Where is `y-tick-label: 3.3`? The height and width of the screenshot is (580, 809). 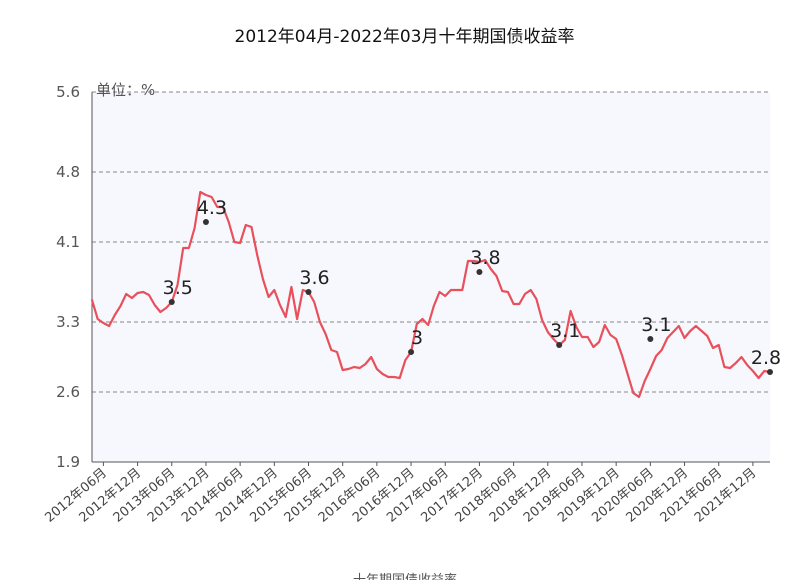 y-tick-label: 3.3 is located at coordinates (68, 322).